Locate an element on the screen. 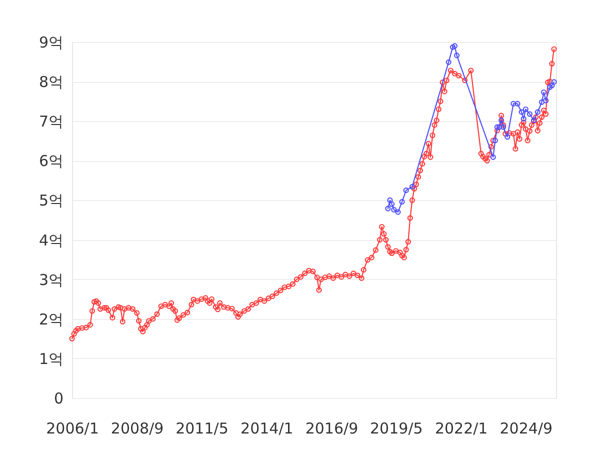  y-tick-label: 3억 is located at coordinates (51, 279).